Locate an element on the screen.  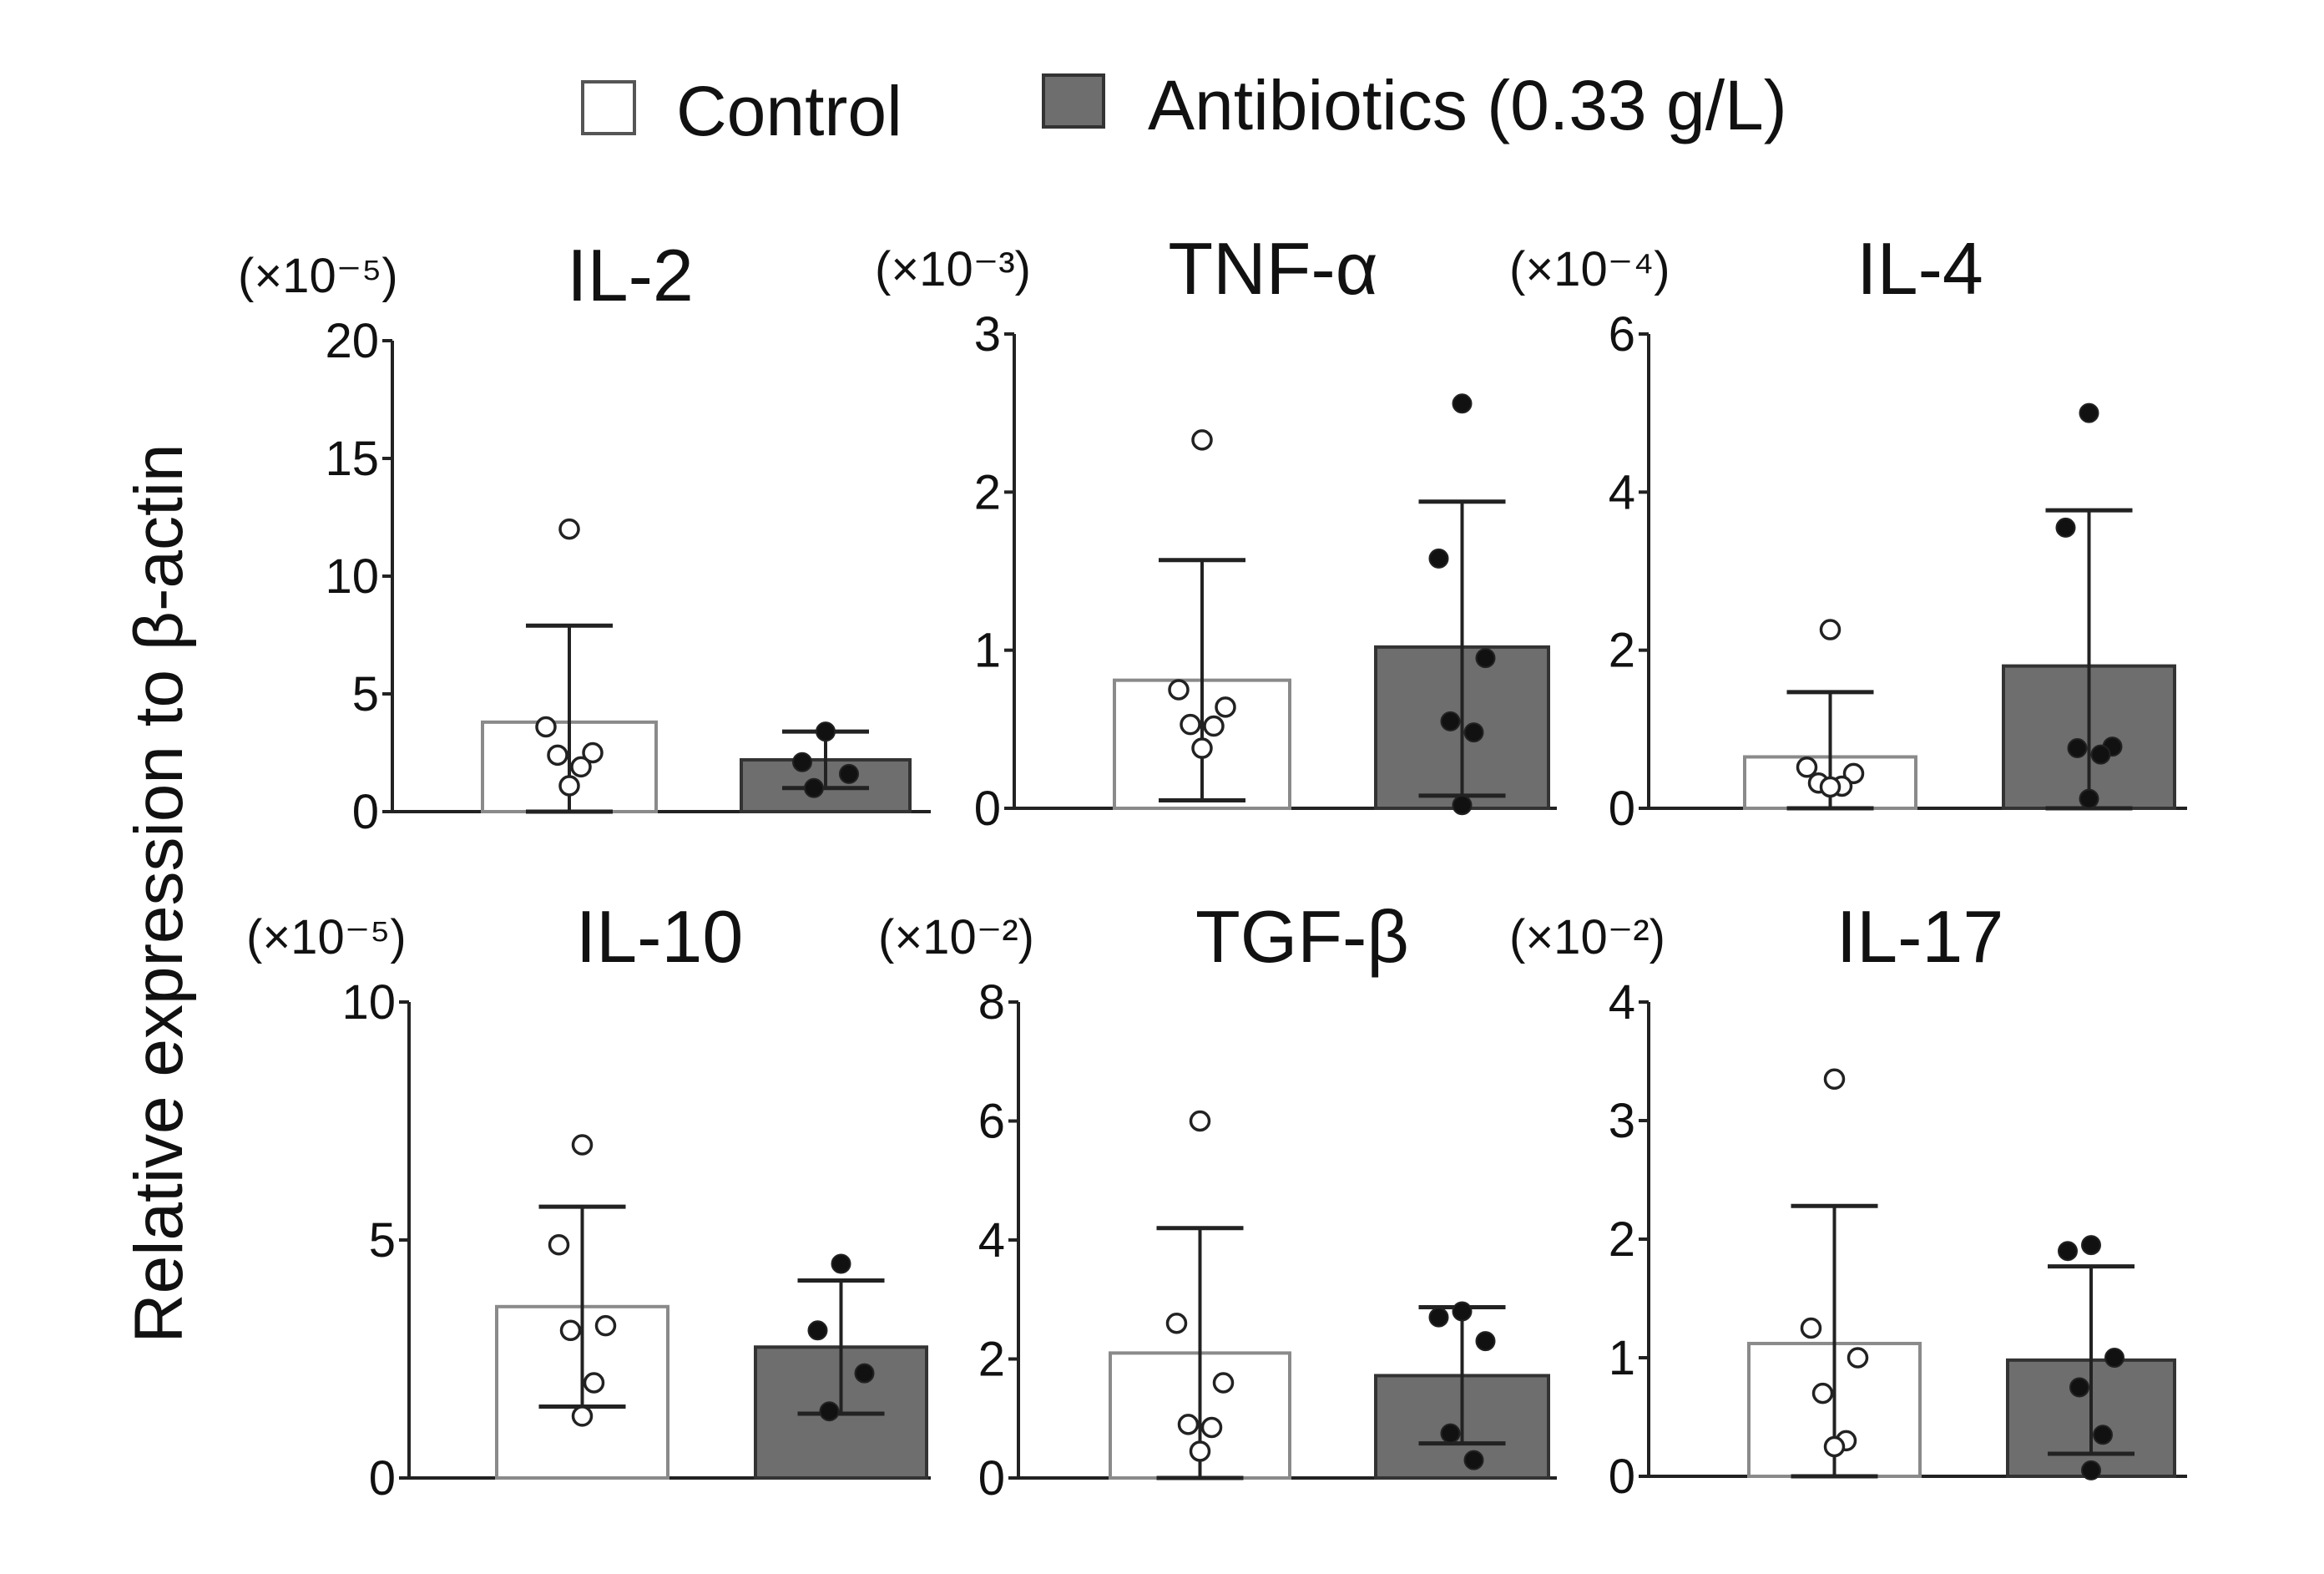
y-tick-label: 5 is located at coordinates (382, 1240).